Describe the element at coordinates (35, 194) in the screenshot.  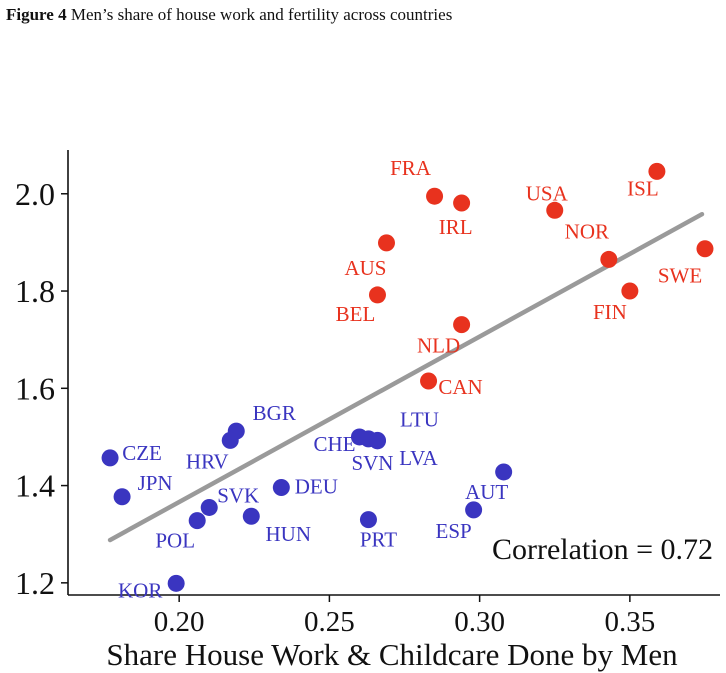
I see `y-tick-label: 2.0` at that location.